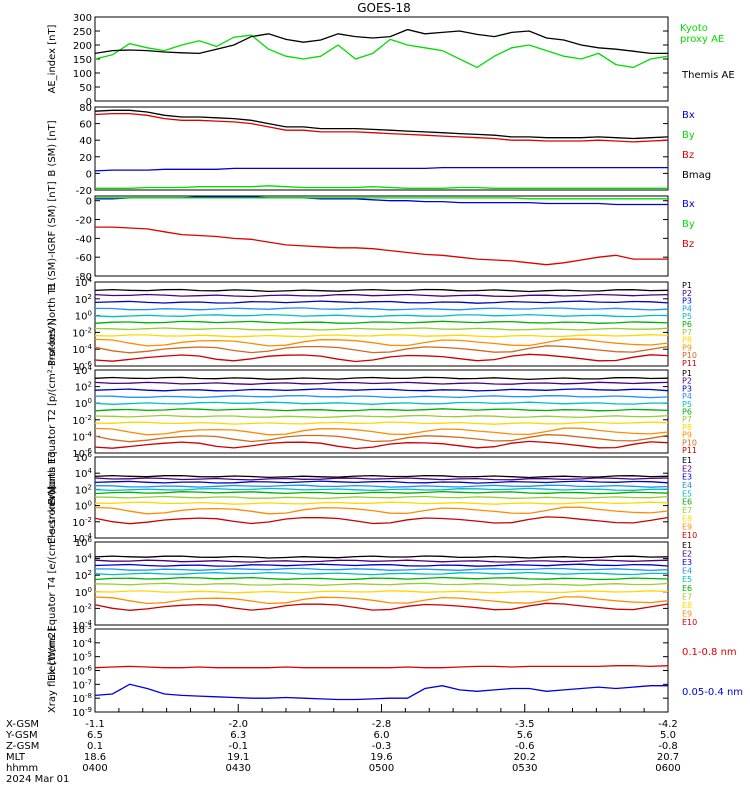  What do you see at coordinates (382, 735) in the screenshot?
I see `x-row-value: 6.0` at bounding box center [382, 735].